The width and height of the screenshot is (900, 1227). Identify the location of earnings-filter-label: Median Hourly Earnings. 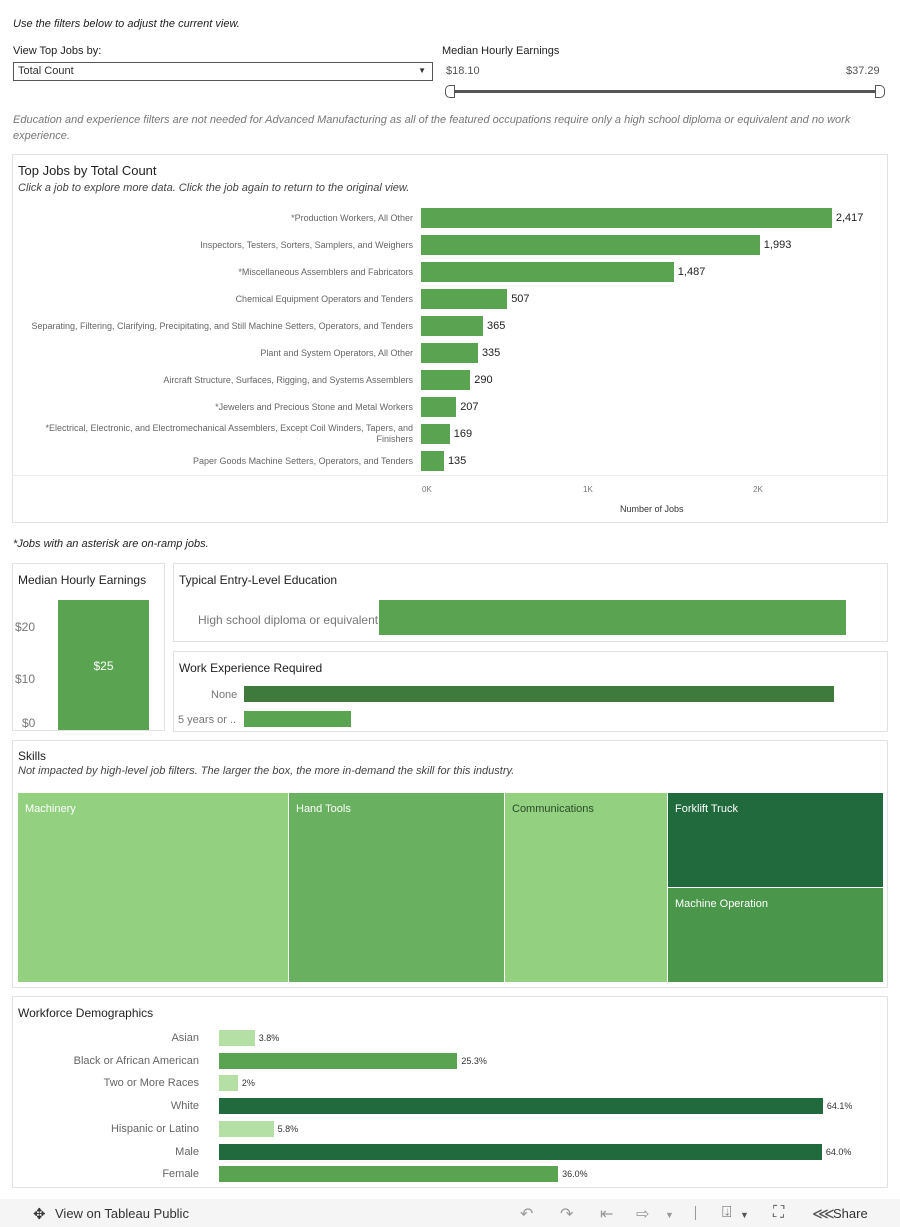
(501, 51).